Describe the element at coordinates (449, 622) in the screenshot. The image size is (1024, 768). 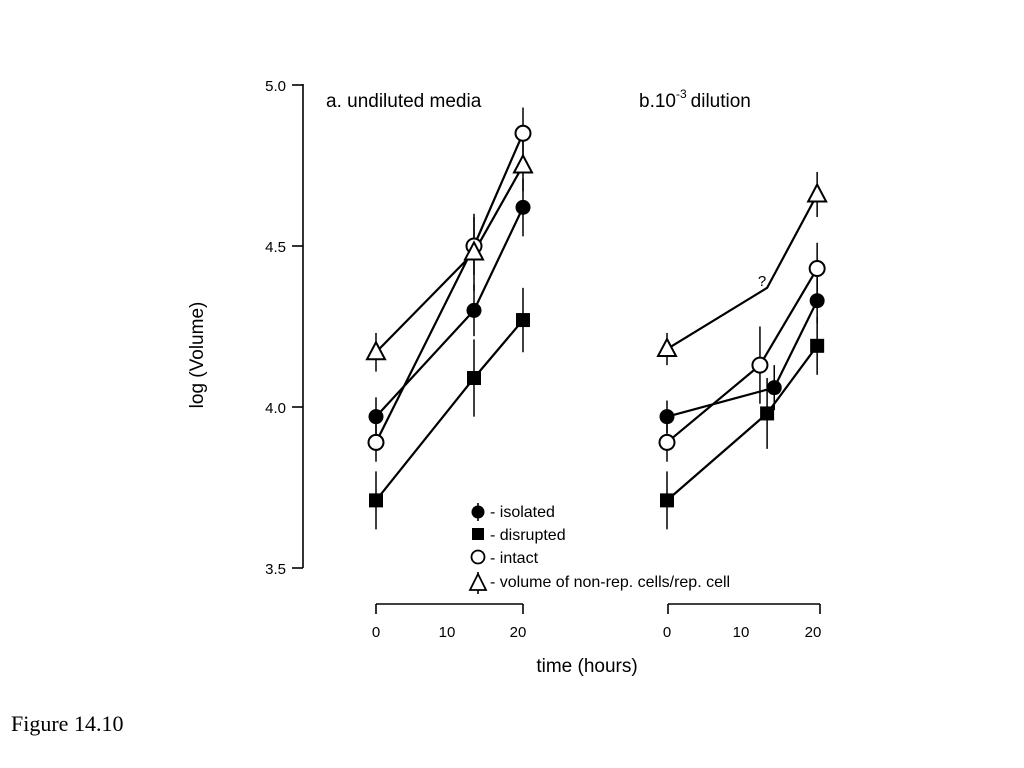
I see `x-axis-panel-a: 0 10 20` at that location.